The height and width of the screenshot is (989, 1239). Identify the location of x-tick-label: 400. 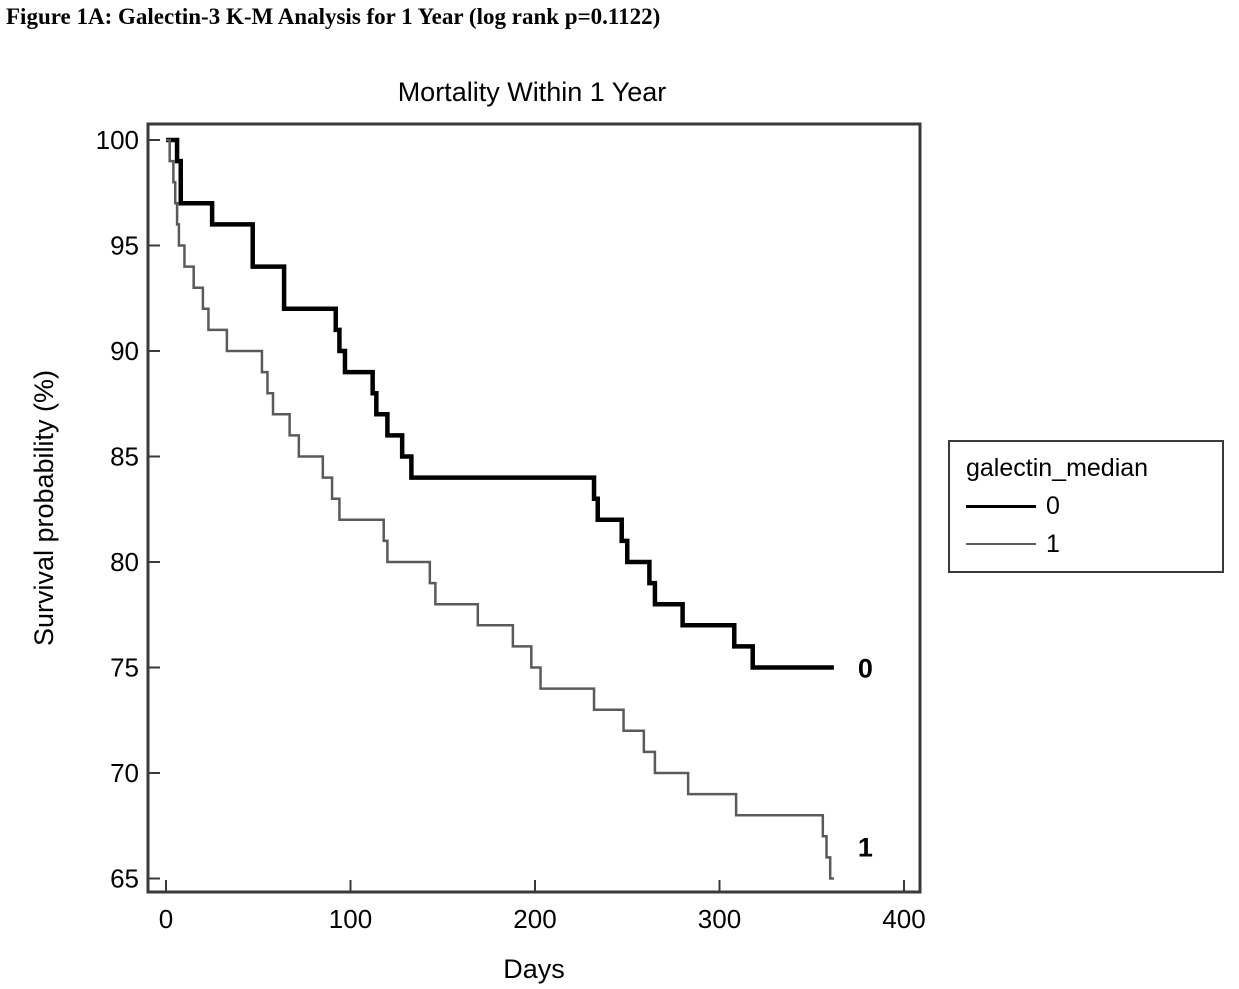
(903, 919).